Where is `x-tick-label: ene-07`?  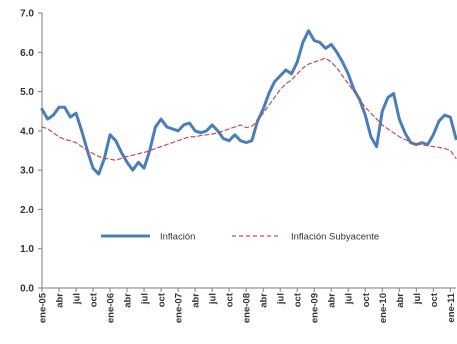 x-tick-label: ene-07 is located at coordinates (179, 308).